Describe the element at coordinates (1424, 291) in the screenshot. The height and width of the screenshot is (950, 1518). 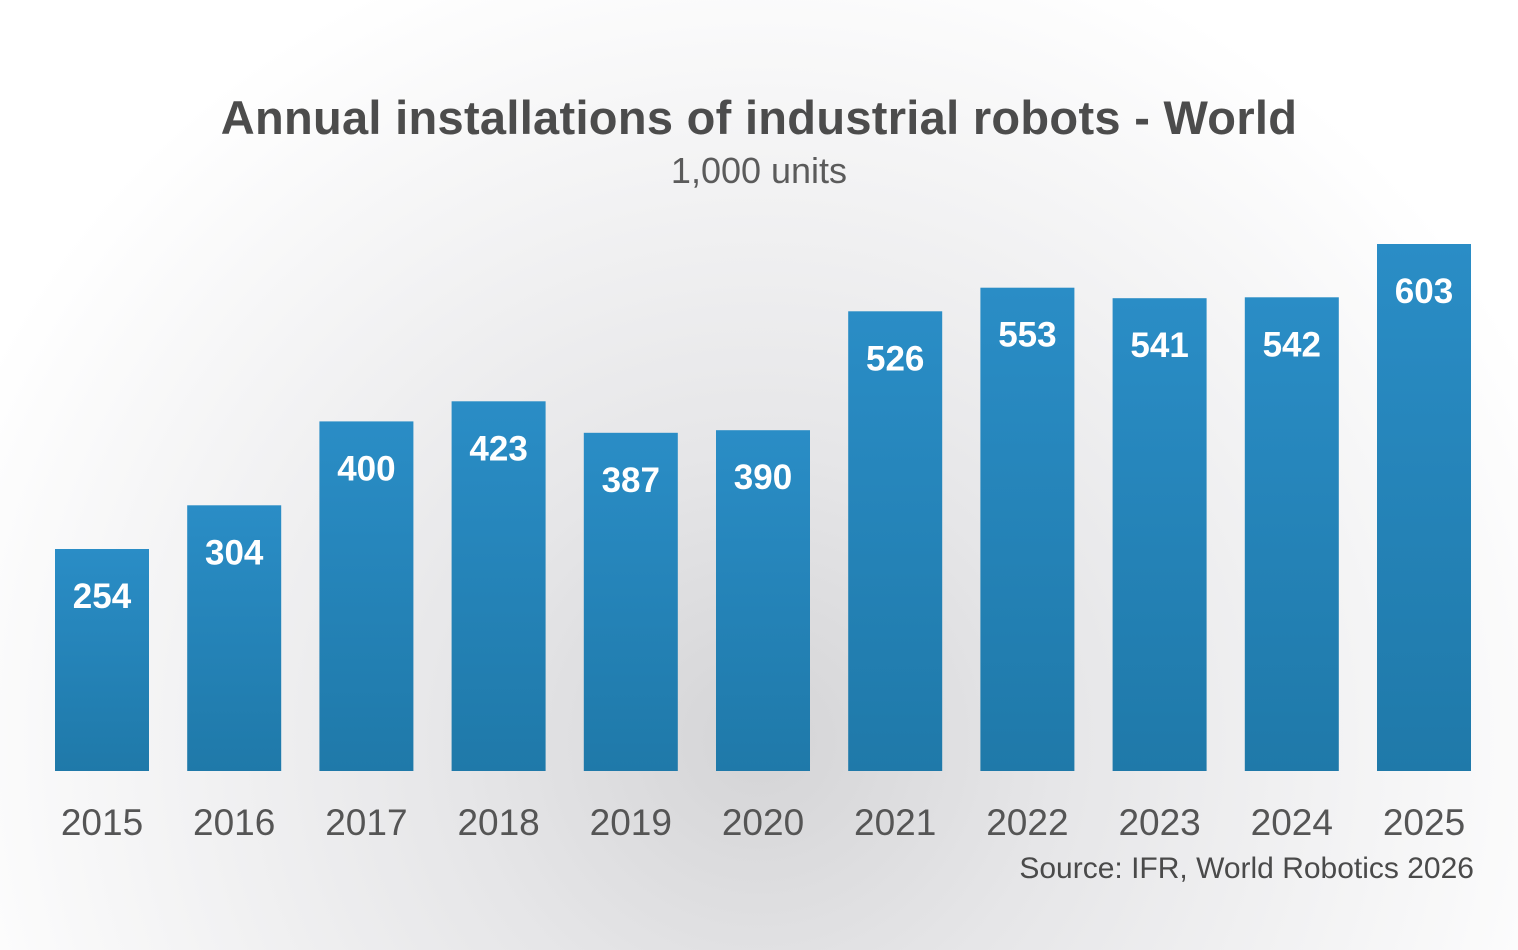
I see `bar-value-label: 603` at that location.